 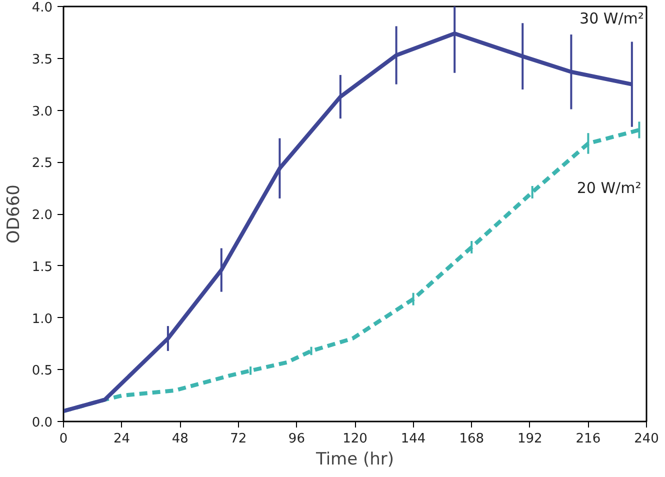 What do you see at coordinates (42, 60) in the screenshot?
I see `y-tick-label: 3.5` at bounding box center [42, 60].